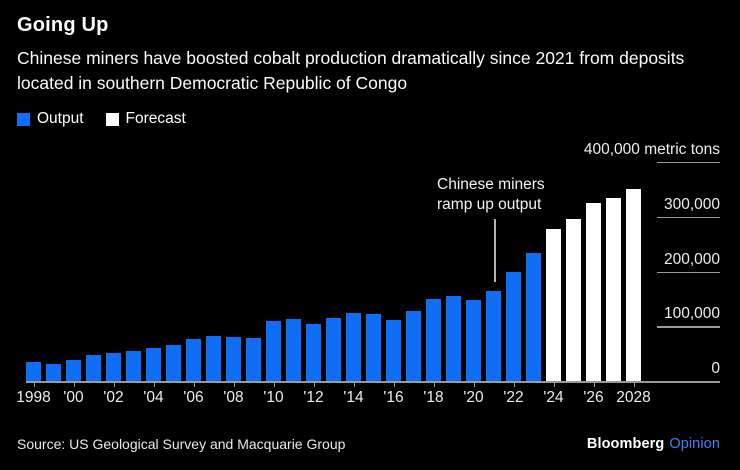  Describe the element at coordinates (194, 384) in the screenshot. I see `x-tick-2006` at that location.